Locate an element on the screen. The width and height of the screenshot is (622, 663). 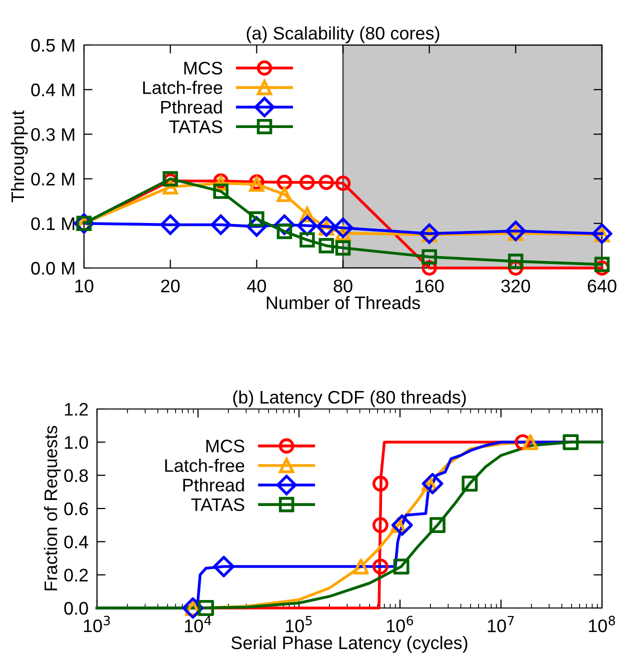
x-tick-label: 10$^{6}$ is located at coordinates (400, 624).